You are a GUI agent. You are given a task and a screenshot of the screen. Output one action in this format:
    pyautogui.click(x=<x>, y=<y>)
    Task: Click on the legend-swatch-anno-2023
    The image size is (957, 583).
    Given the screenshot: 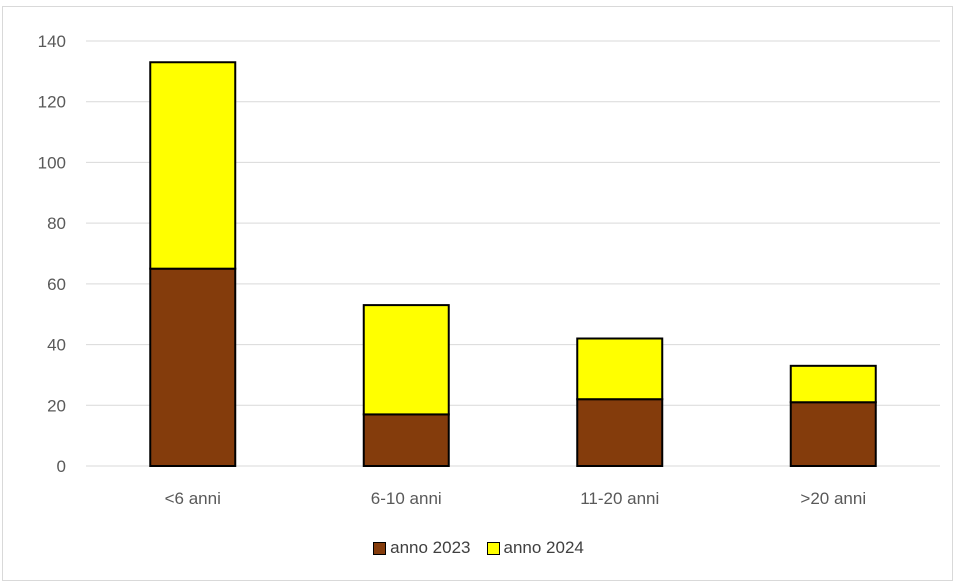 What is the action you would take?
    pyautogui.click(x=380, y=548)
    